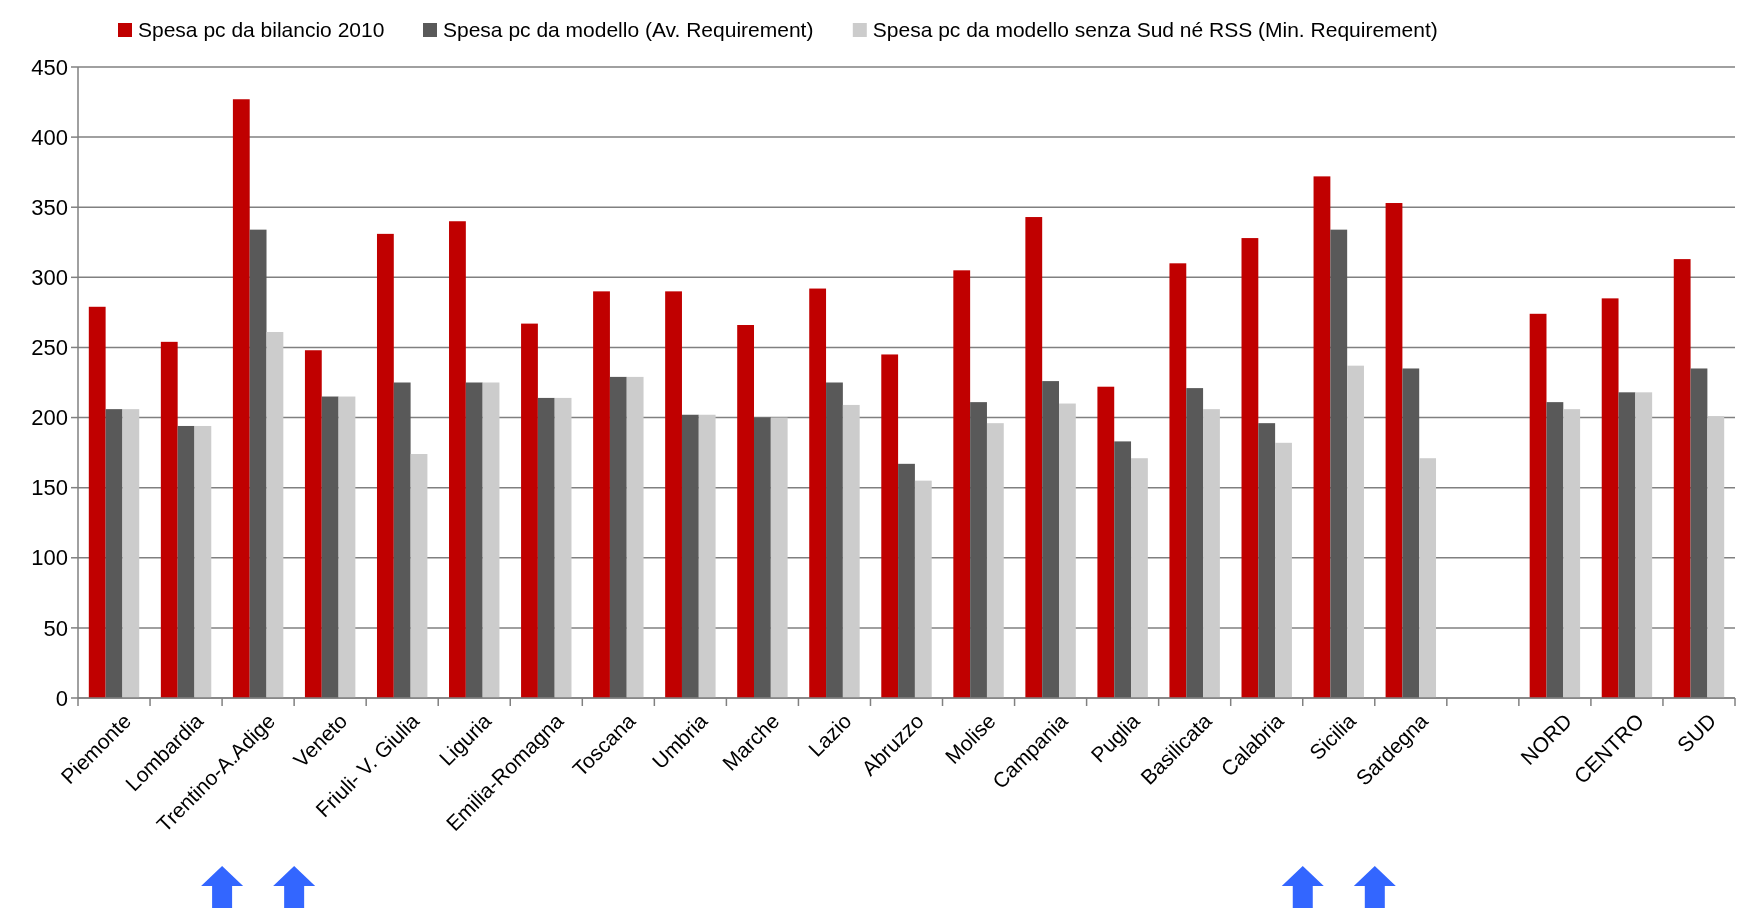  What do you see at coordinates (49, 67) in the screenshot?
I see `y-tick-label: 450` at bounding box center [49, 67].